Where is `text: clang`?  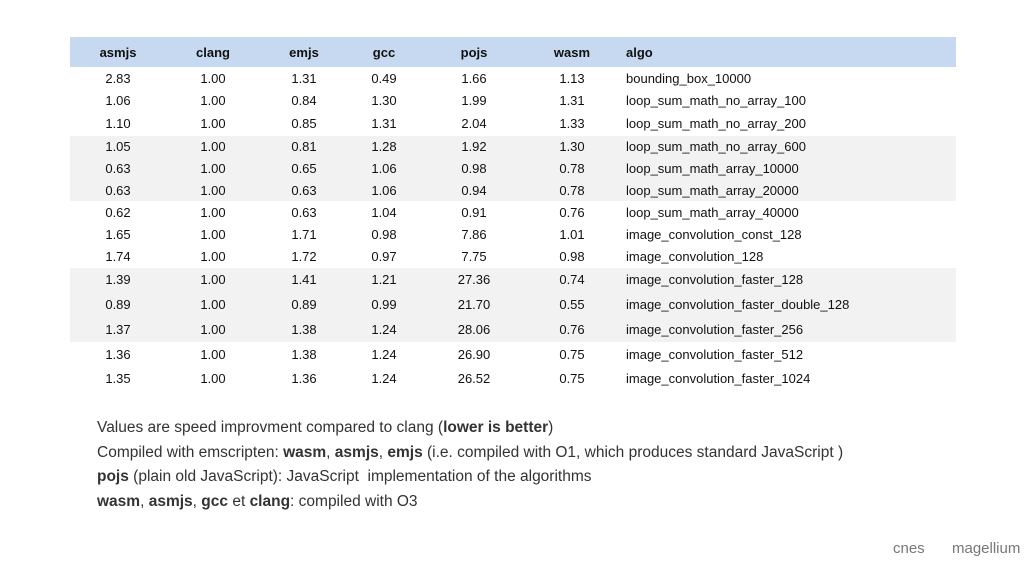
text: clang is located at coordinates (270, 501).